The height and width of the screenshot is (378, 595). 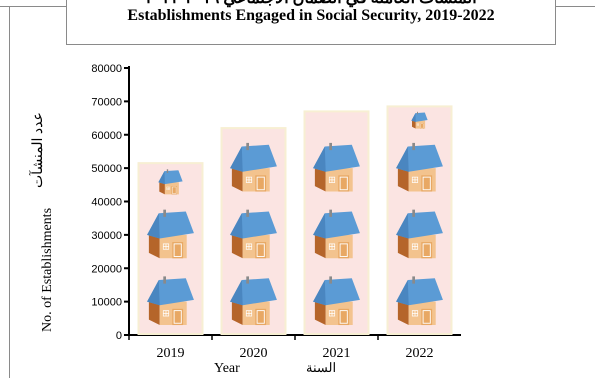 What do you see at coordinates (106, 203) in the screenshot?
I see `y-tick-label: 40000` at bounding box center [106, 203].